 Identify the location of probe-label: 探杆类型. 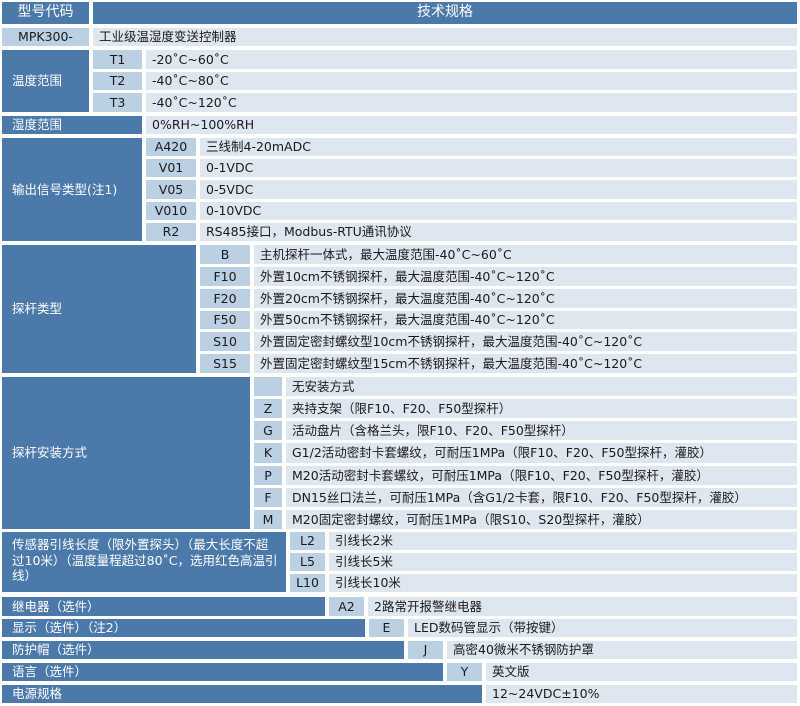
(99, 309).